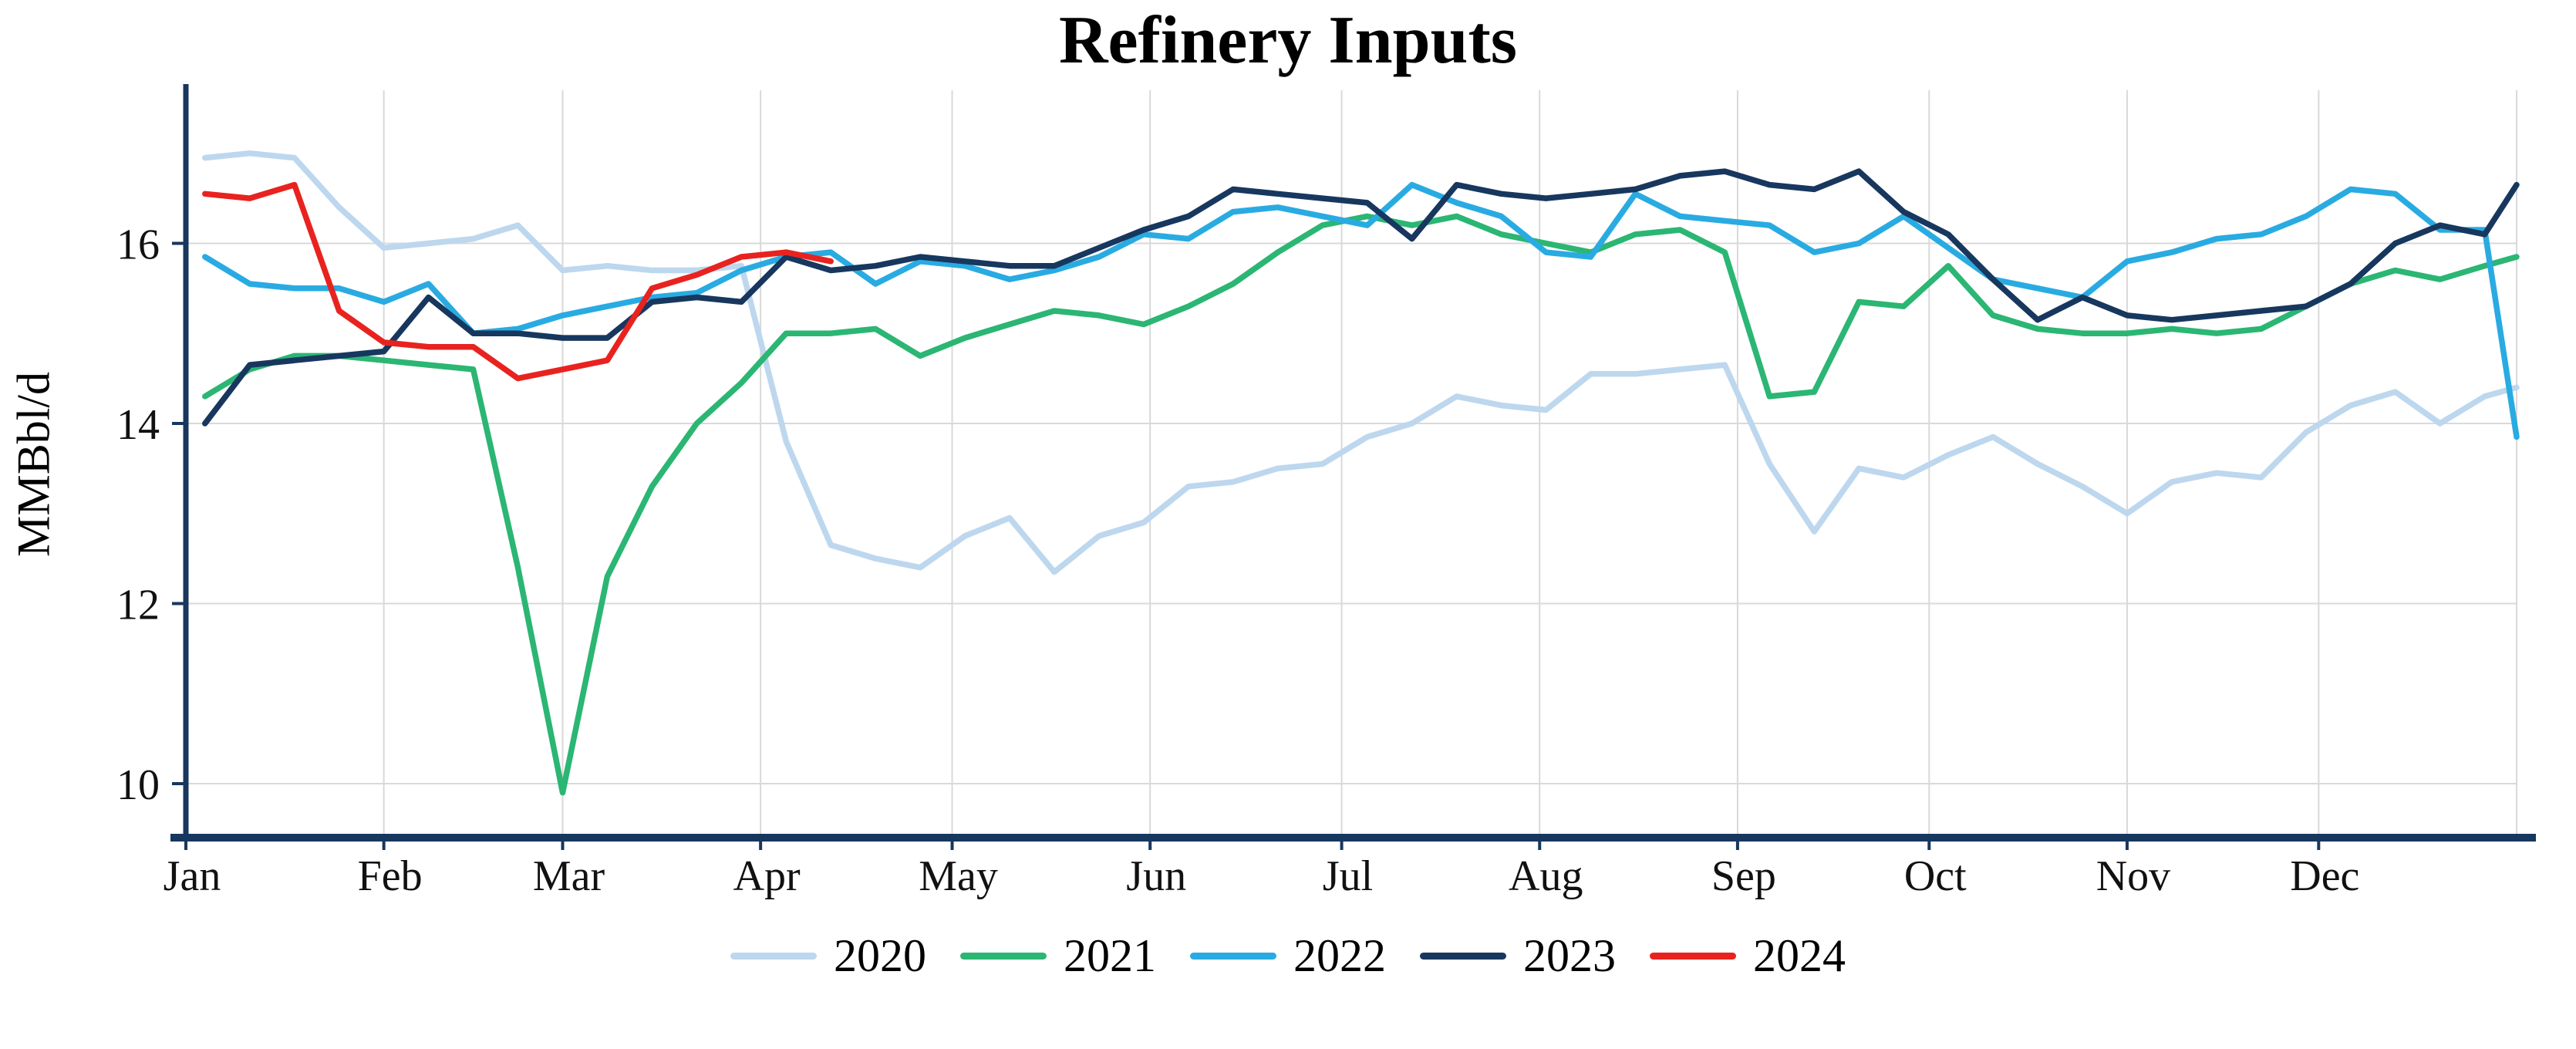 Image resolution: width=2576 pixels, height=1049 pixels. What do you see at coordinates (1546, 876) in the screenshot?
I see `x-tick-label: Aug` at bounding box center [1546, 876].